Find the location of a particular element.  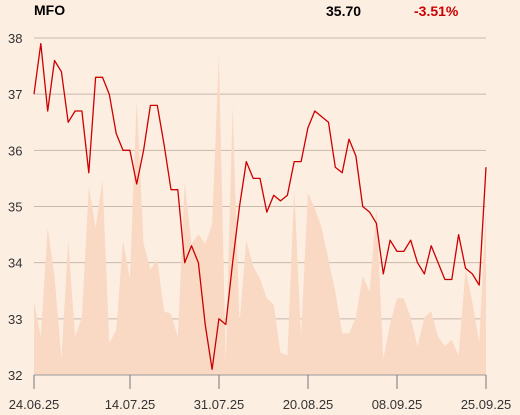

y-tick-label-37: 37 is located at coordinates (15, 94).